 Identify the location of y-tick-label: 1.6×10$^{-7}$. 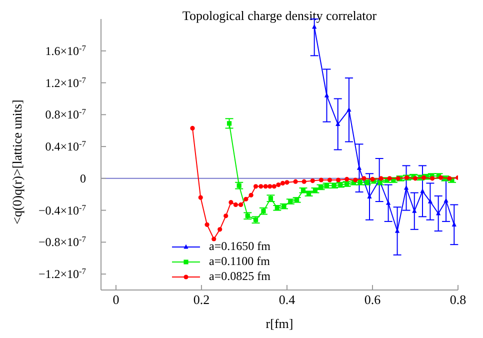
(65, 50).